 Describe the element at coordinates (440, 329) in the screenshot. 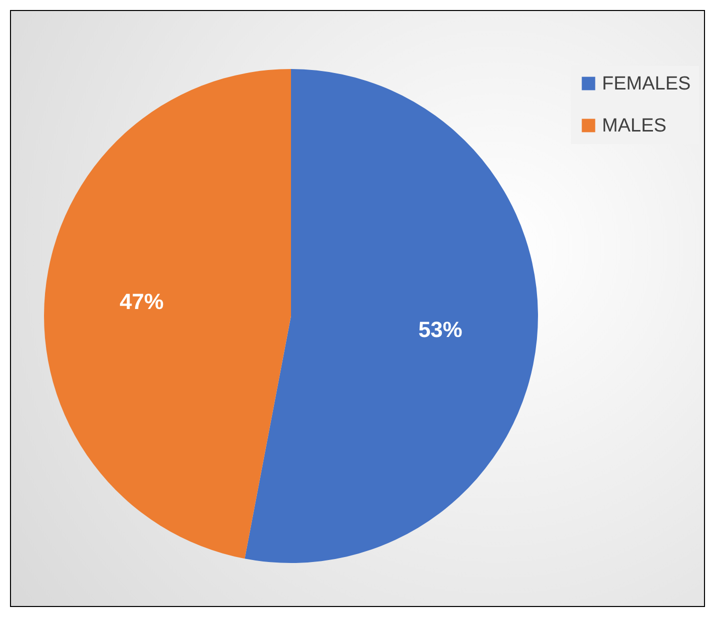

I see `data-label: 53%` at that location.